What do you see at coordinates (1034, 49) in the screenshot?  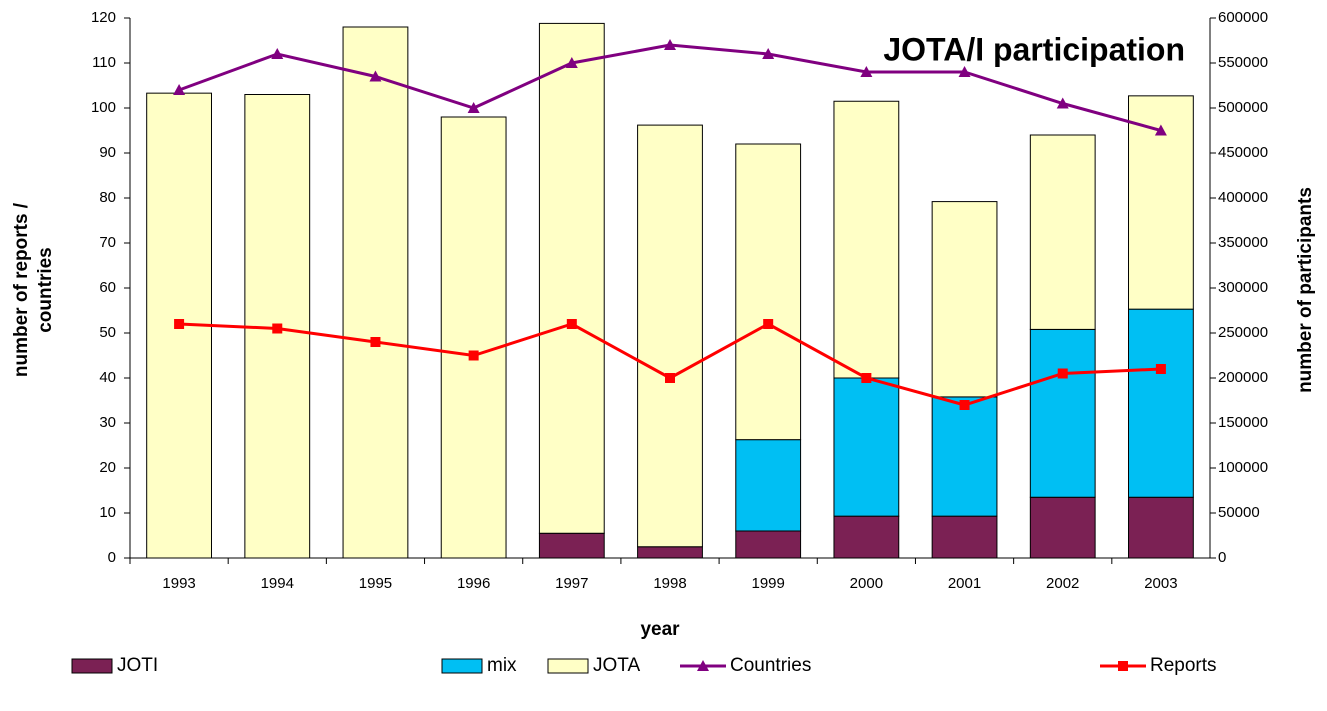 I see `chart-title: JOTA/I participation` at bounding box center [1034, 49].